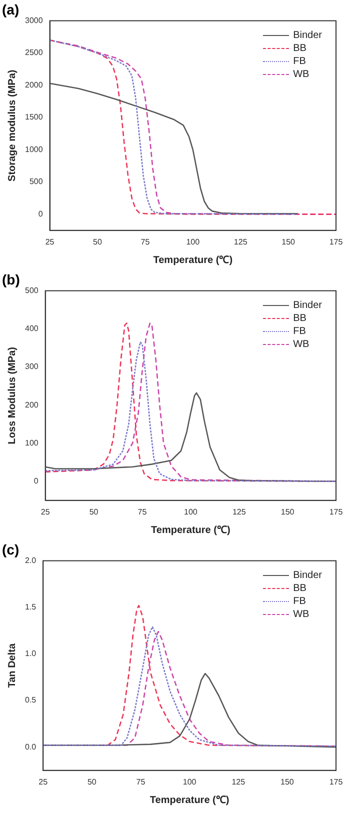  Describe the element at coordinates (12, 395) in the screenshot. I see `y-axis-title: Loss Modulus (MPa)` at that location.